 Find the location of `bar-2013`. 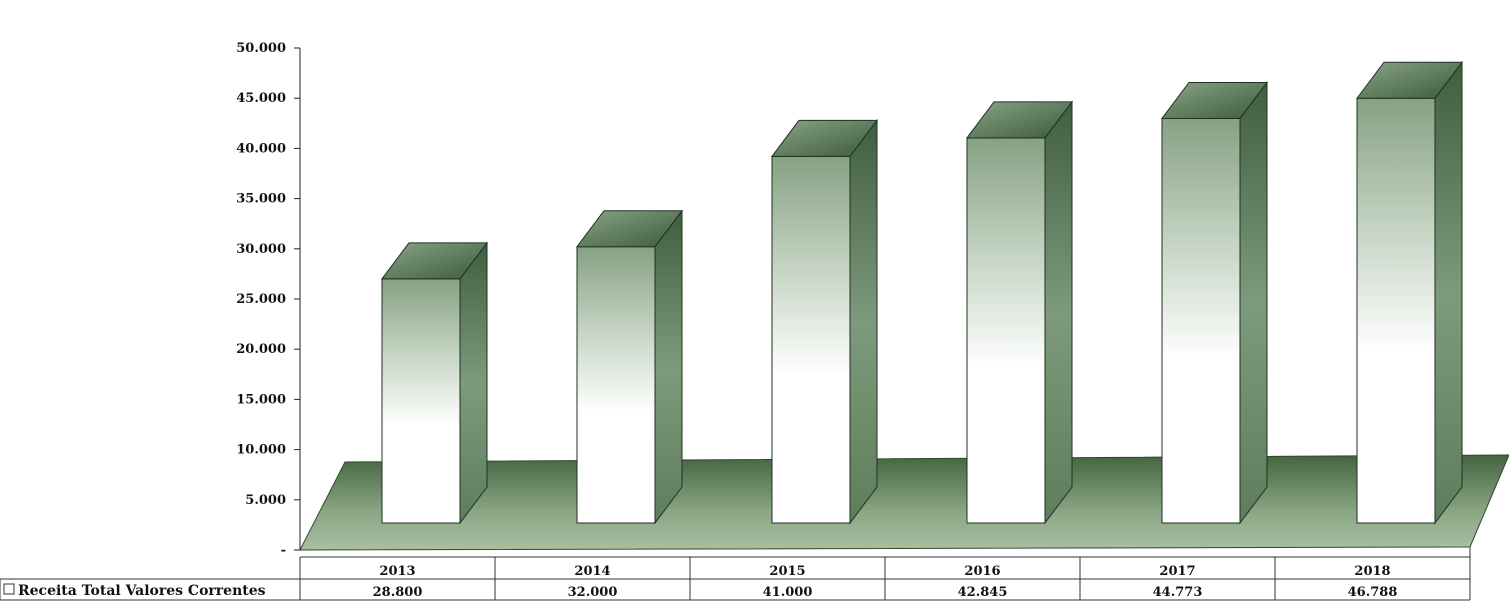

bar-2013 is located at coordinates (434, 383).